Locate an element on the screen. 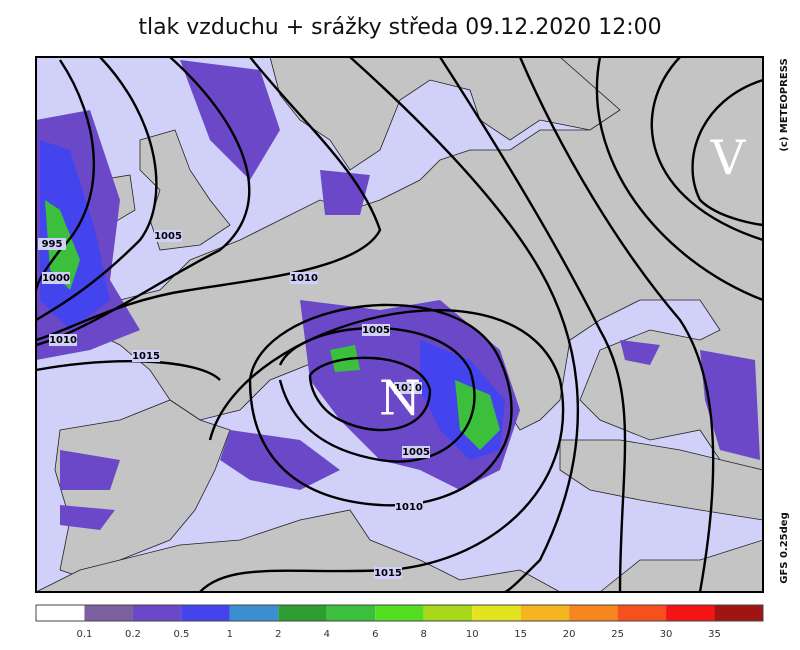 The height and width of the screenshot is (650, 800). model-label: GFS 0.25deg is located at coordinates (784, 548).